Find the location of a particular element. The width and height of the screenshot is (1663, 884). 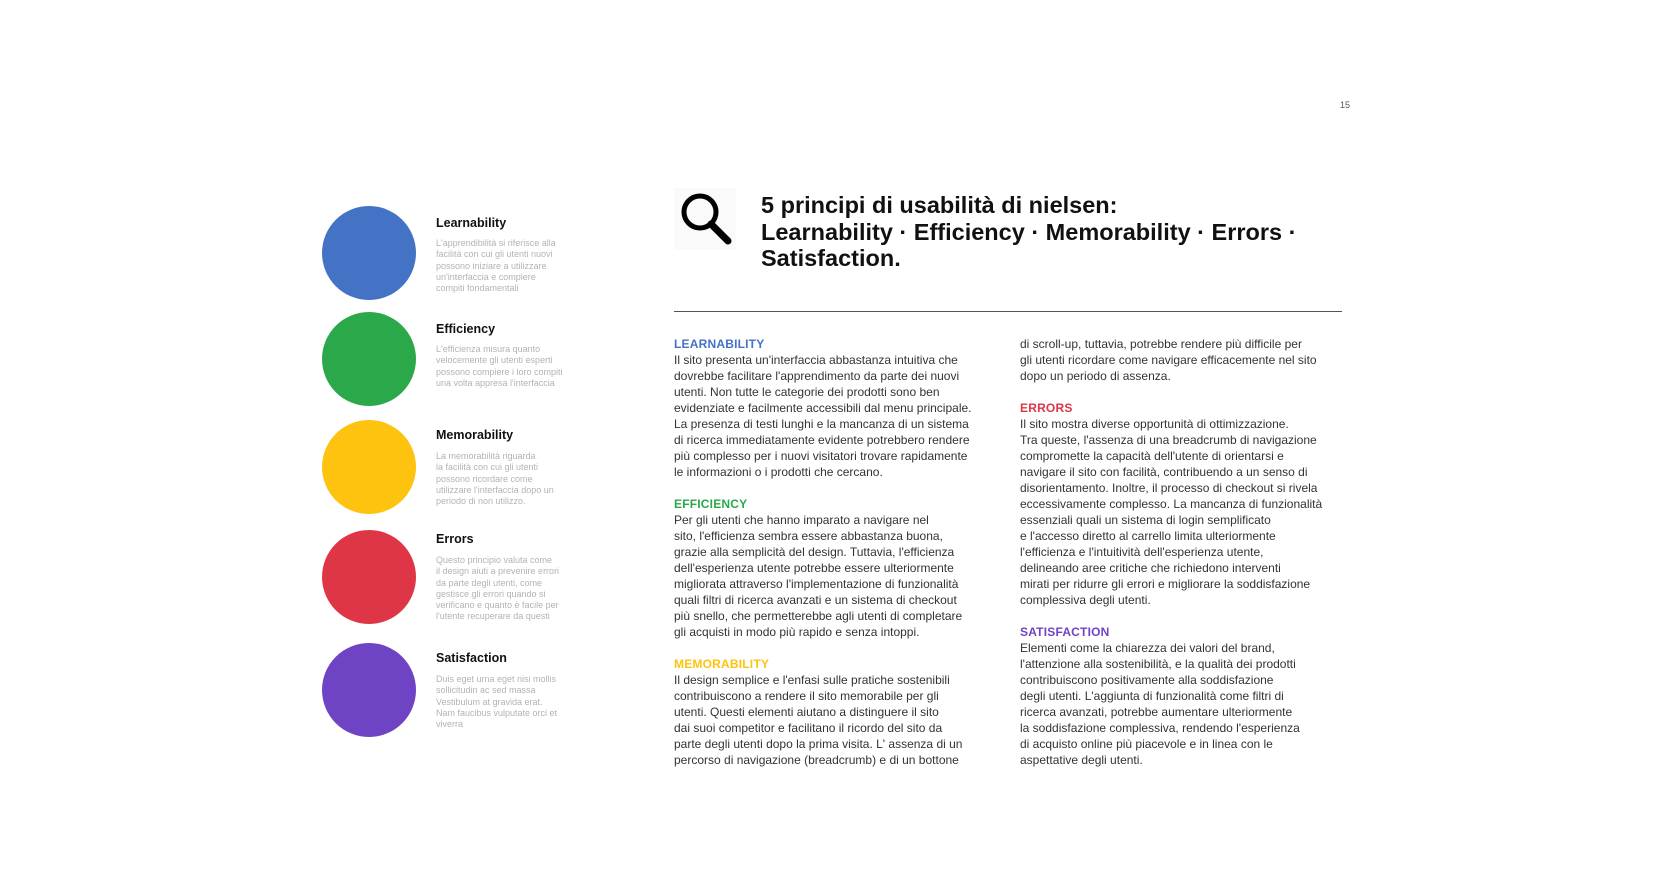

principle-title: Memorability is located at coordinates (475, 435).